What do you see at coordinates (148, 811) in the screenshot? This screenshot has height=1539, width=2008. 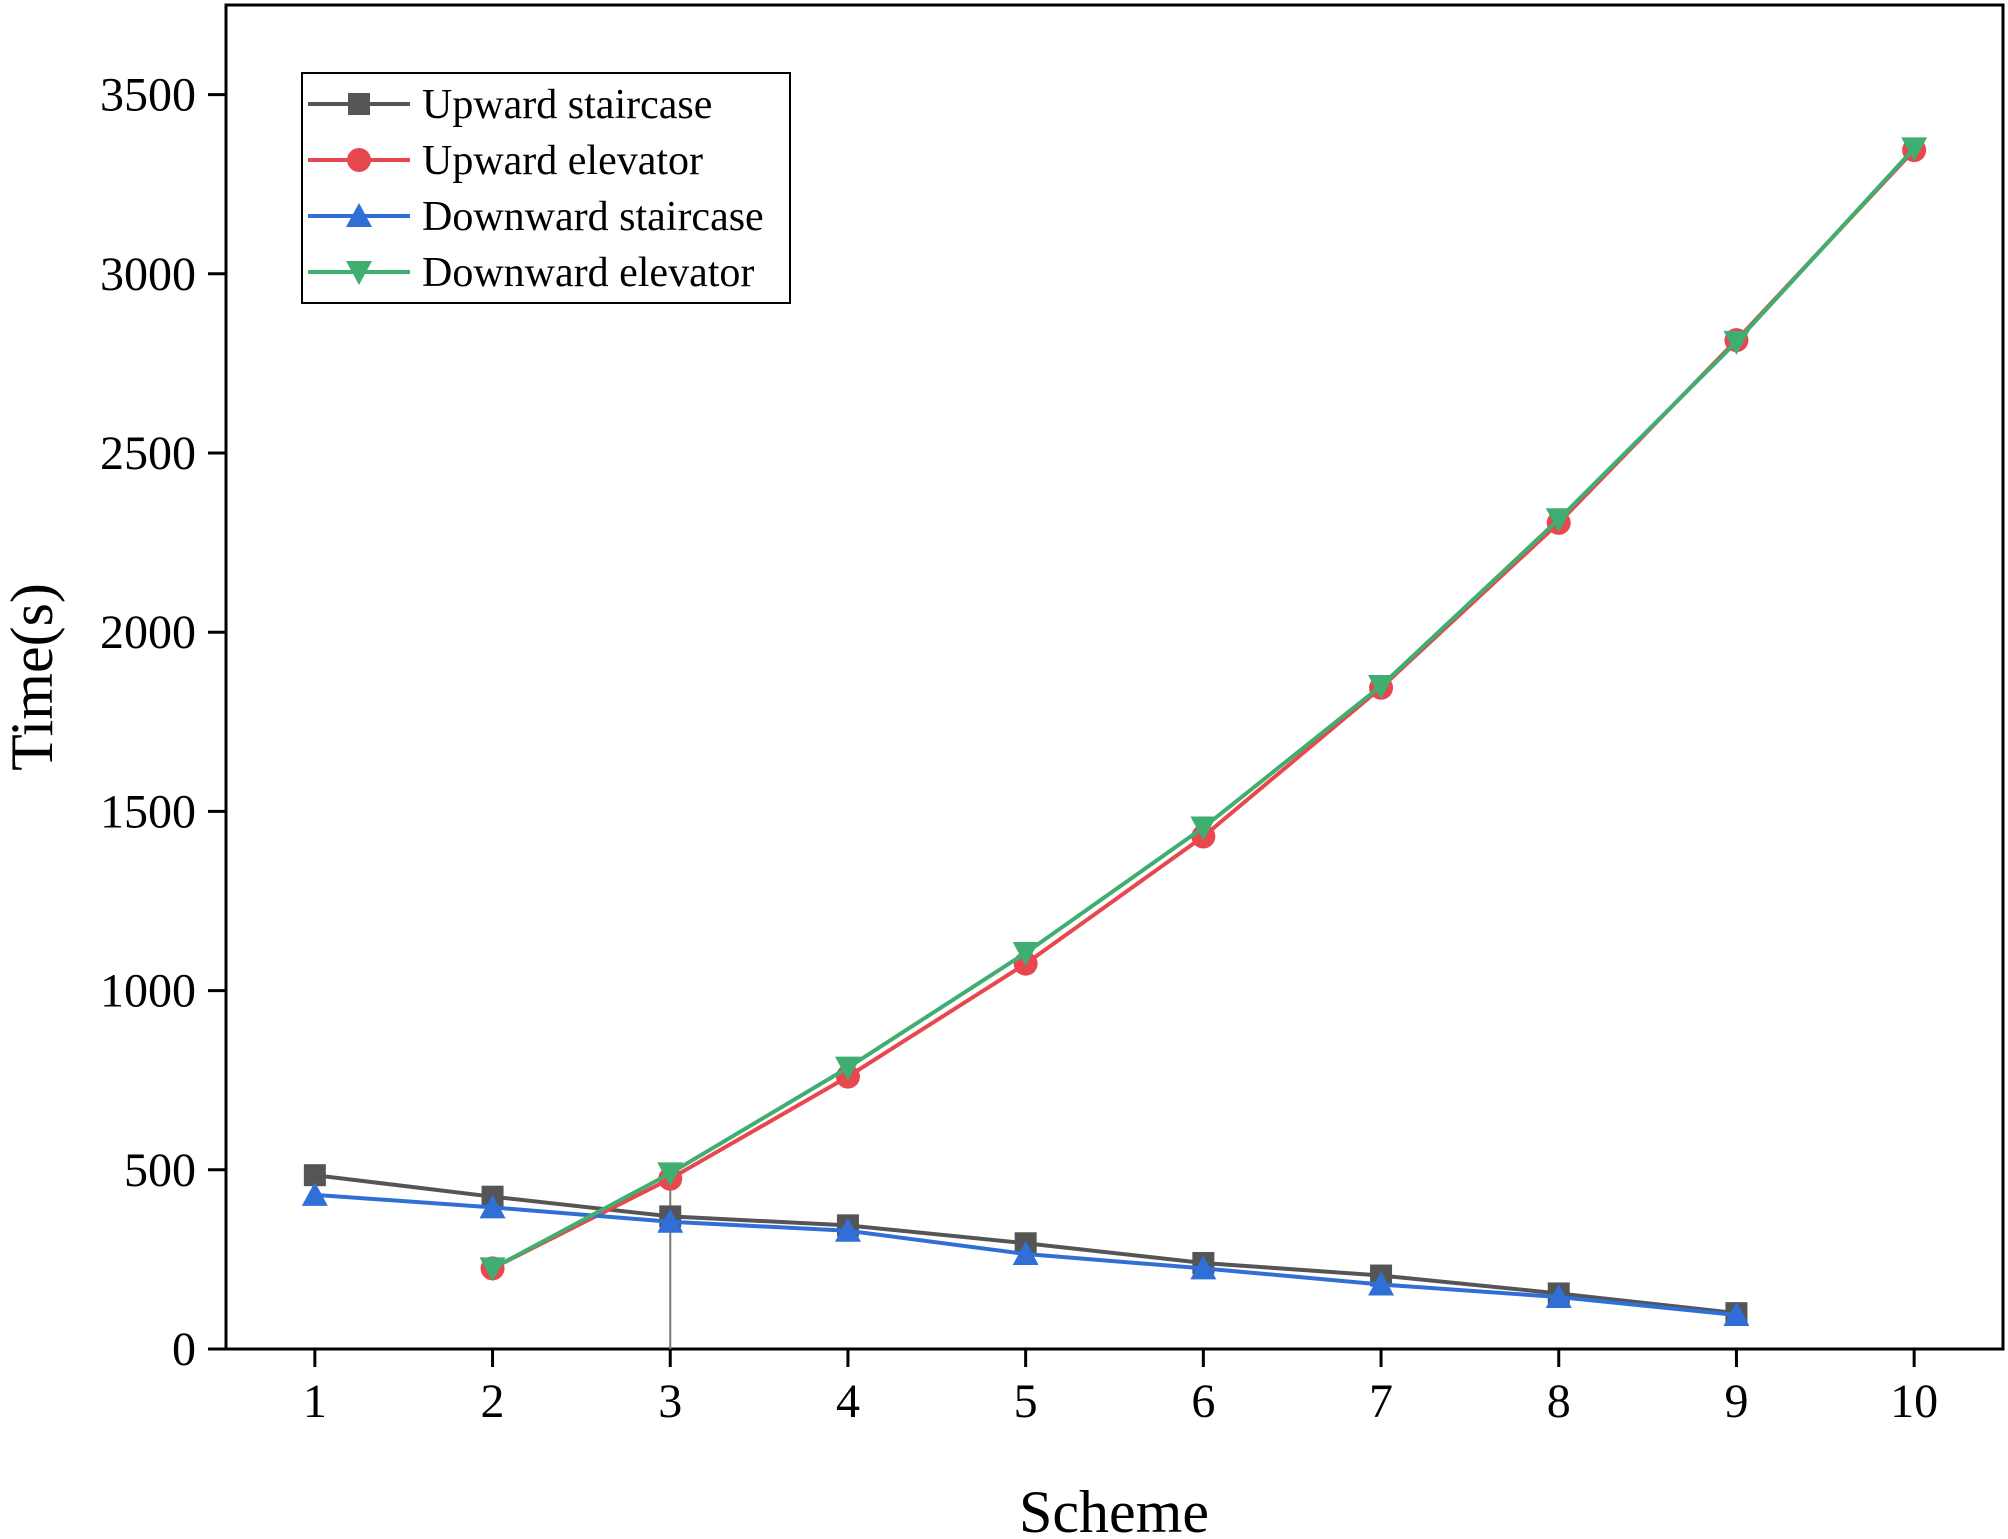 I see `y-tick-label: 1500` at bounding box center [148, 811].